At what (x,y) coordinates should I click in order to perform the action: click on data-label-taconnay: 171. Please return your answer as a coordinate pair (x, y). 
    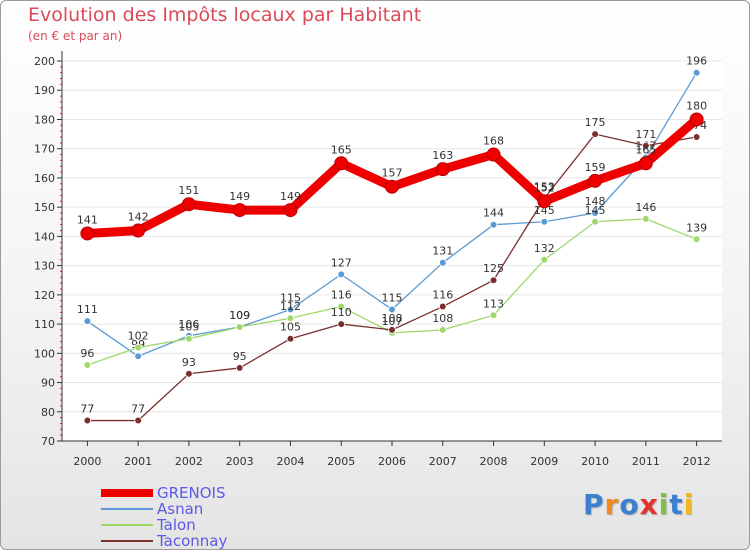
    Looking at the image, I should click on (645, 134).